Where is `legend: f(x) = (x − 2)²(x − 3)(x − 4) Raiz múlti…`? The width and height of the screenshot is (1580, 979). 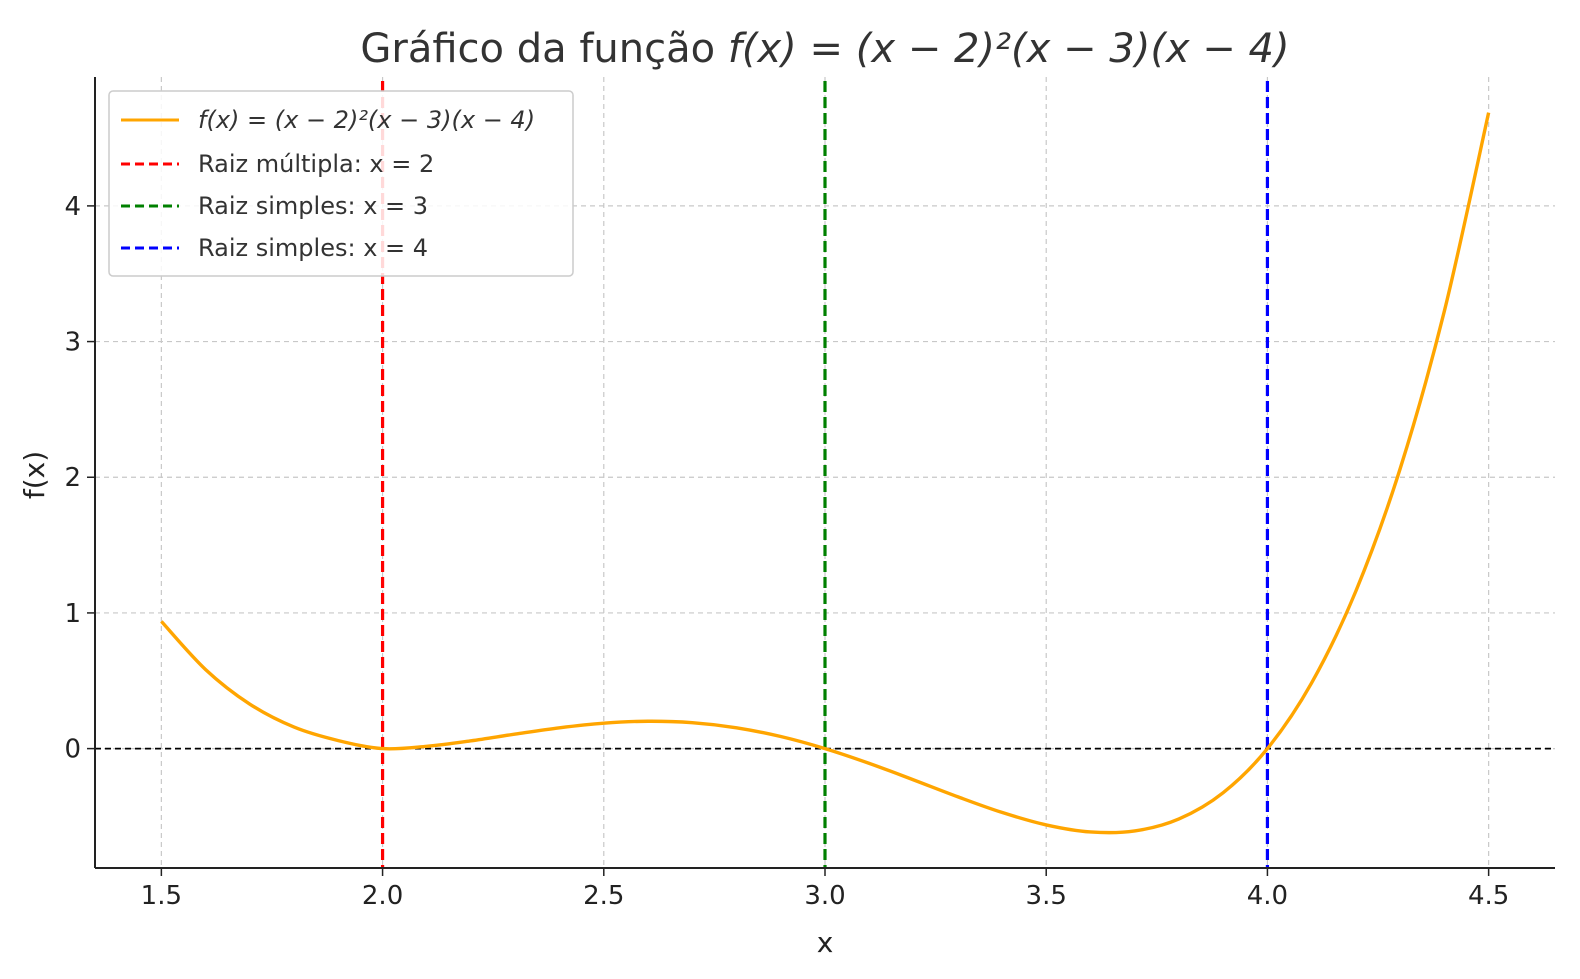
legend: f(x) = (x − 2)²(x − 3)(x − 4) Raiz múlti… is located at coordinates (341, 183).